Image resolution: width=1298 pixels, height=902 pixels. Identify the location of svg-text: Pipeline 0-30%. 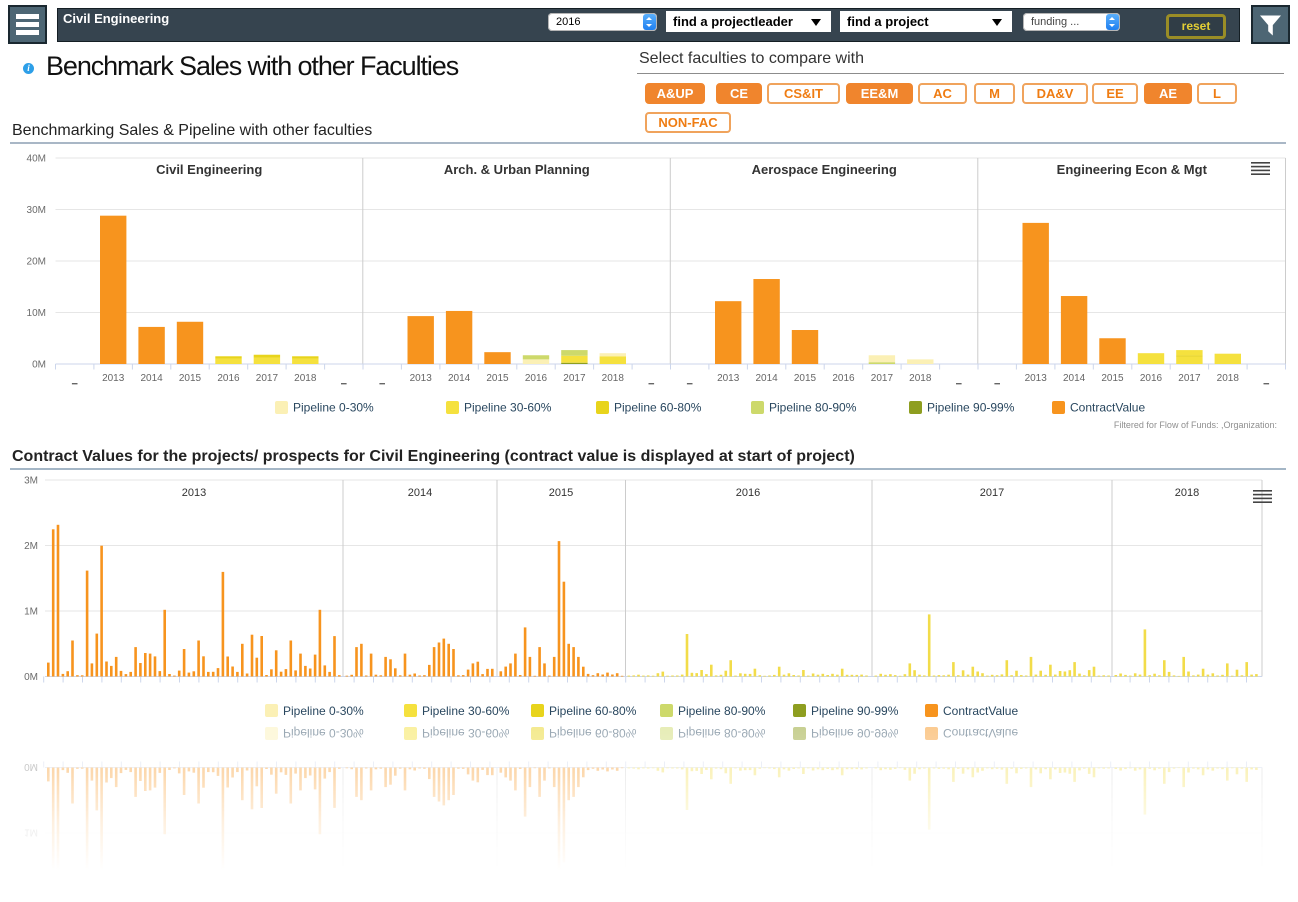
(333, 408).